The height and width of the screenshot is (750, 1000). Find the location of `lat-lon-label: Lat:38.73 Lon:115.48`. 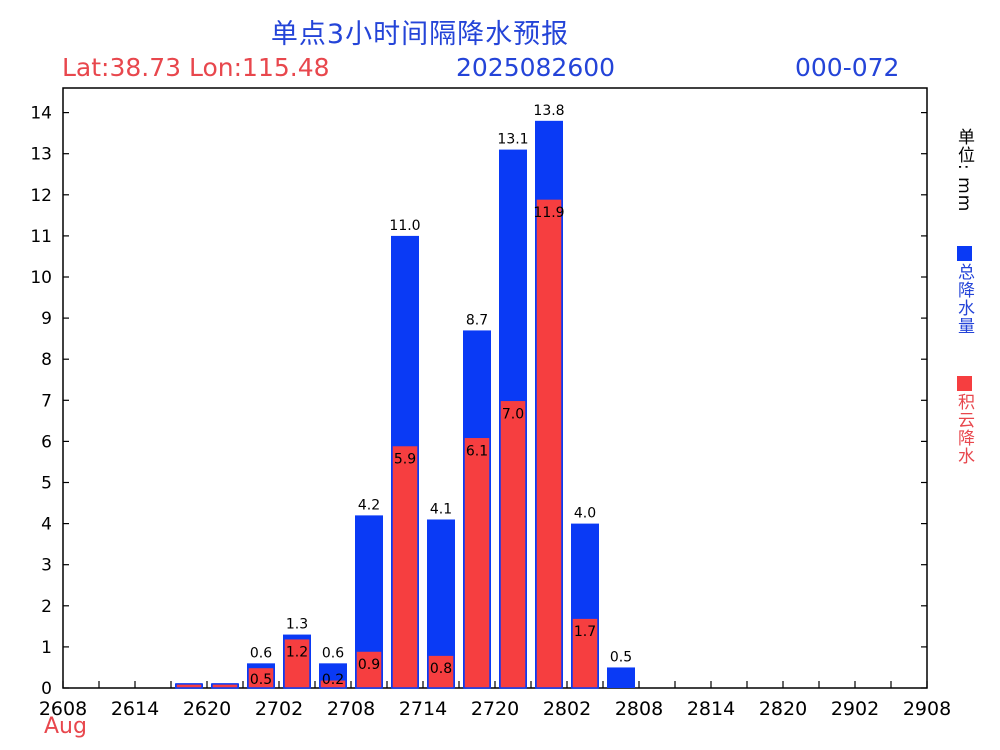

lat-lon-label: Lat:38.73 Lon:115.48 is located at coordinates (196, 67).